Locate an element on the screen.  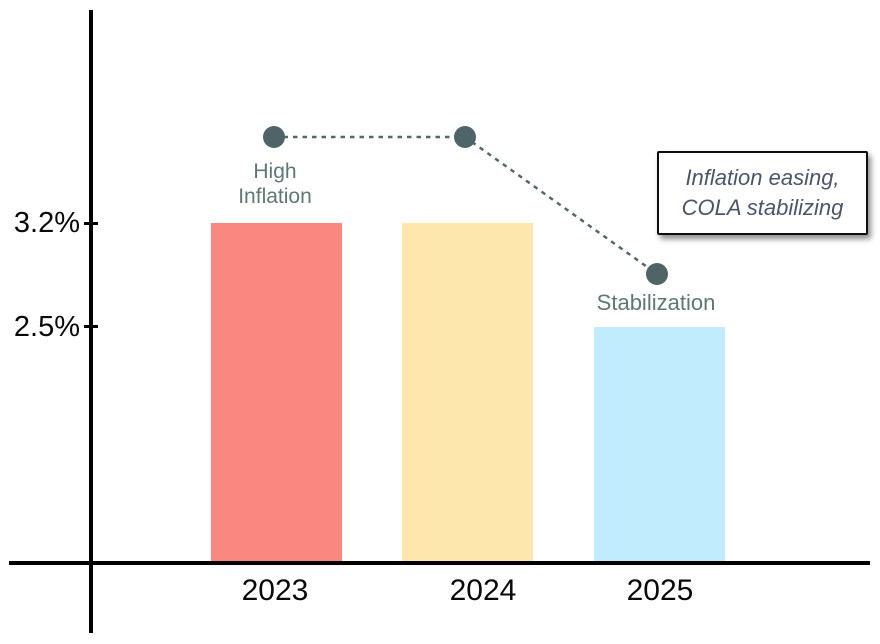
bar-2024 is located at coordinates (467, 394).